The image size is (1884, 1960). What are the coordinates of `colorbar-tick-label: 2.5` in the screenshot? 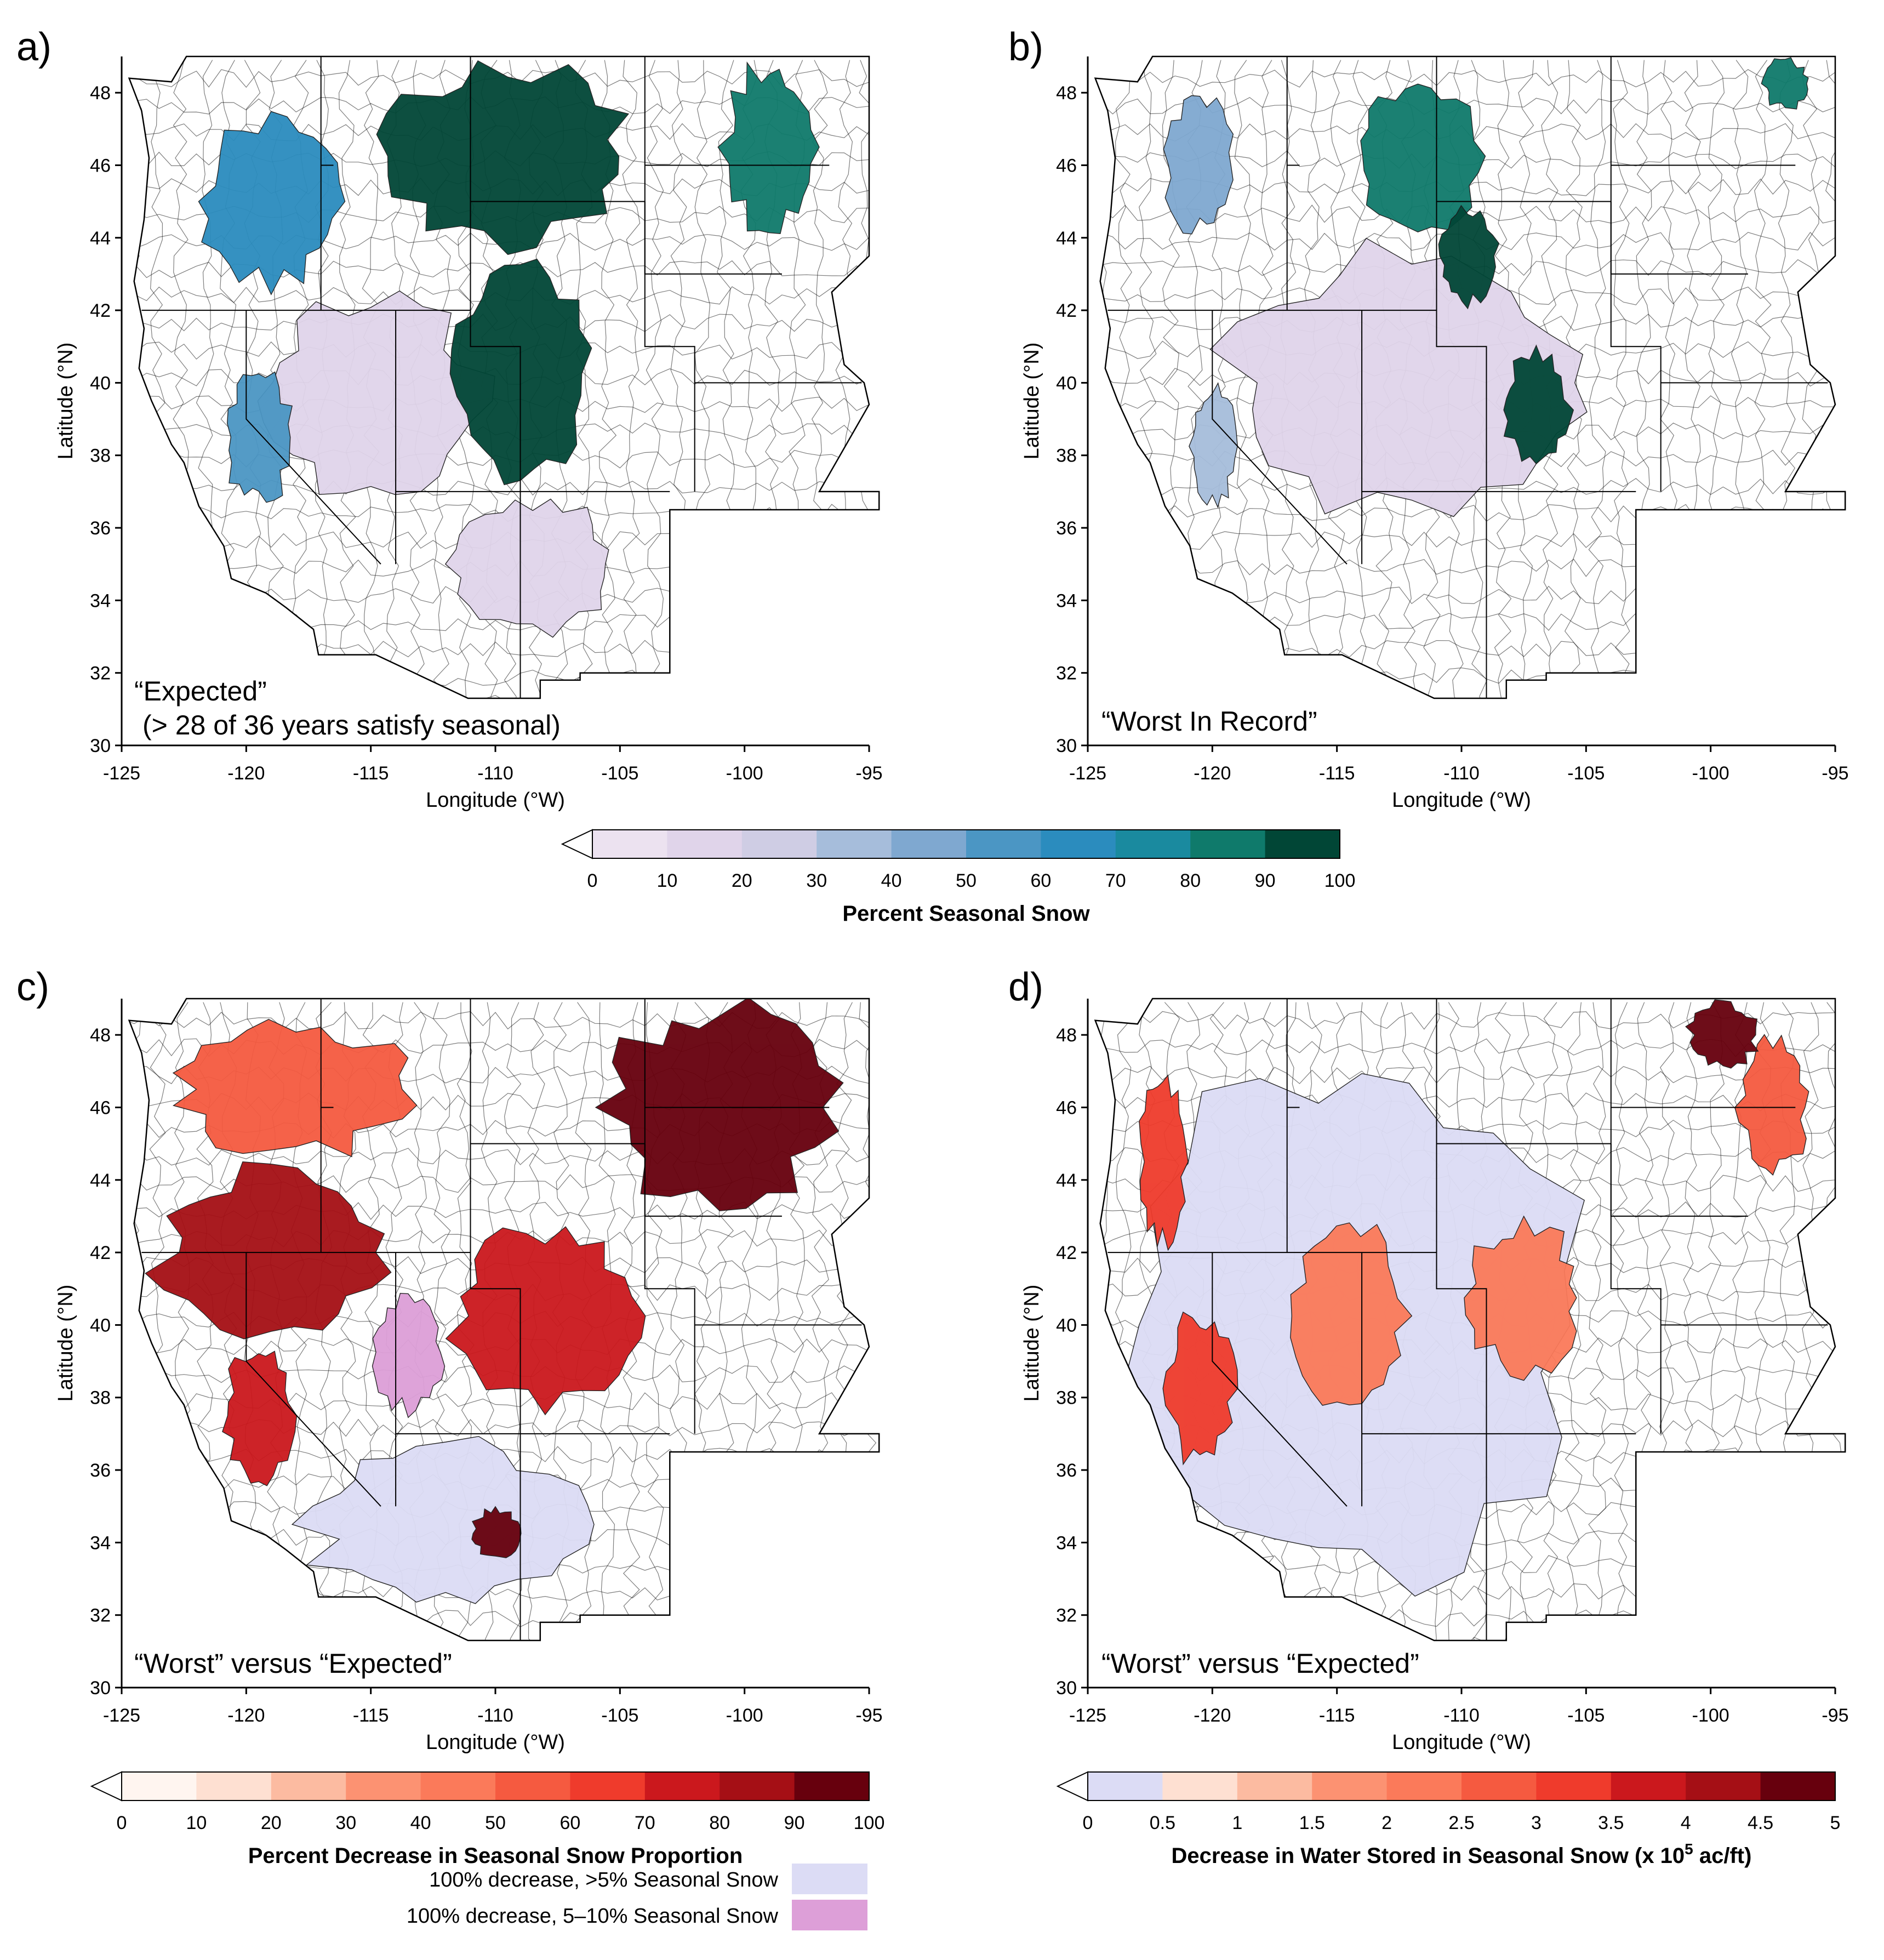 It's located at (1461, 1823).